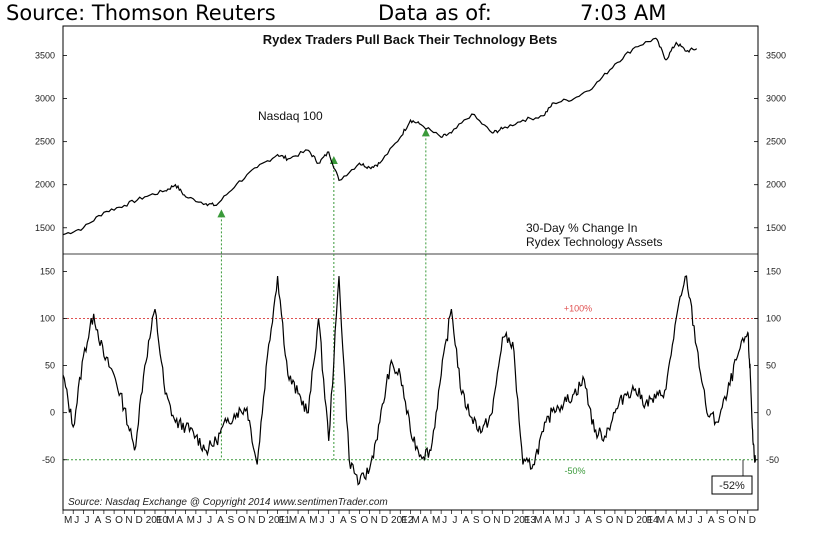 The width and height of the screenshot is (832, 536). What do you see at coordinates (47, 271) in the screenshot?
I see `rydex-ytick-label-left: 150` at bounding box center [47, 271].